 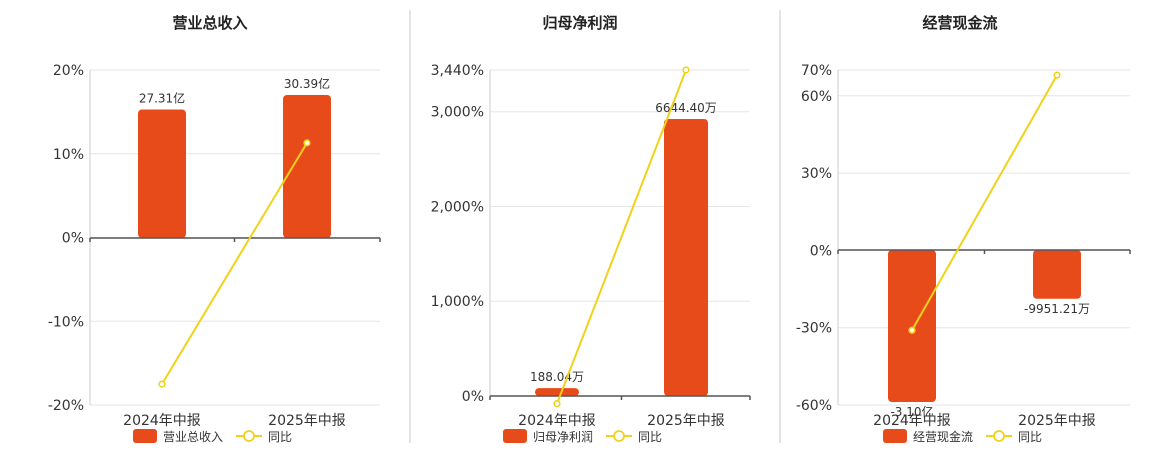 I want to click on y-tick-label: 20%, so click(x=68, y=71).